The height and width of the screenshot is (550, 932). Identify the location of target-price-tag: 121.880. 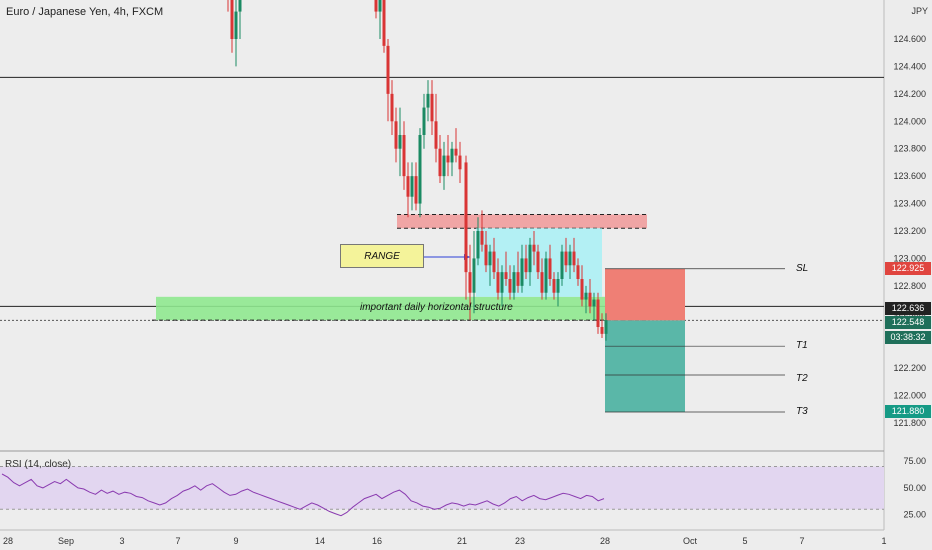
(908, 411).